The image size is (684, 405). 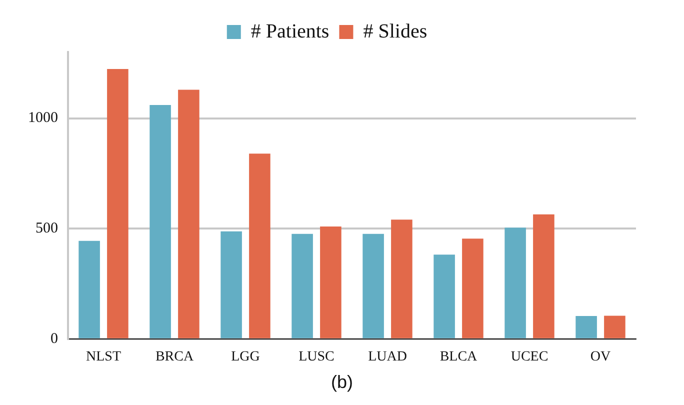 I want to click on x-tick-label: BRCA, so click(x=174, y=356).